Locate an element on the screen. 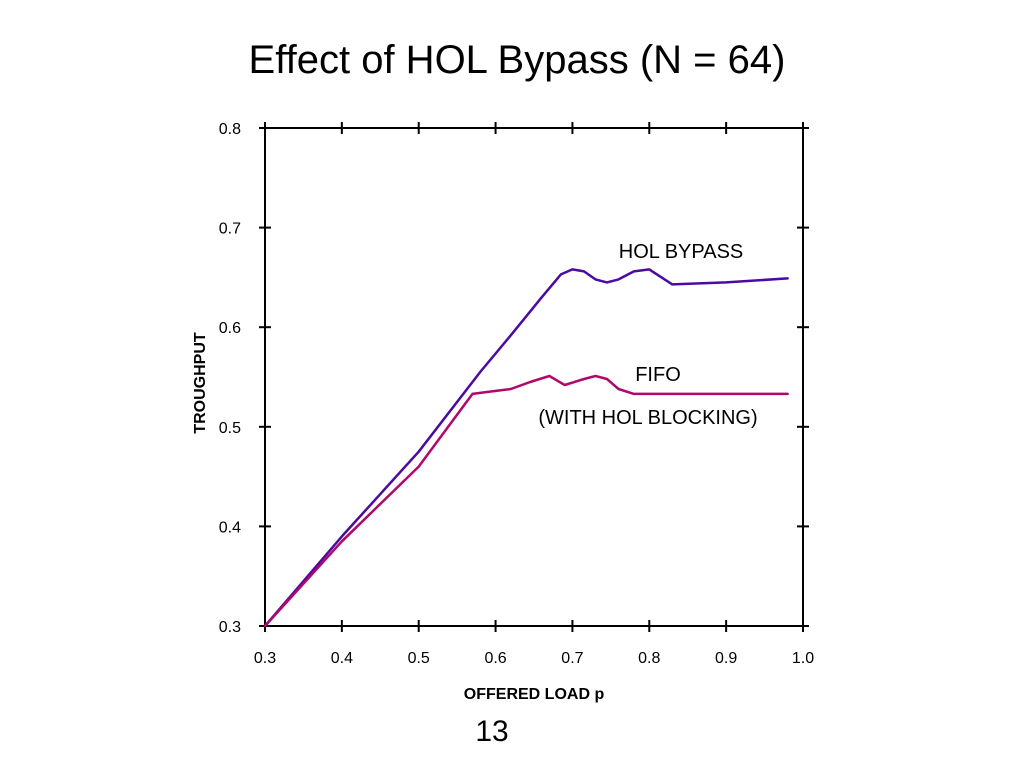  x-tick-label: 0.9 is located at coordinates (726, 658).